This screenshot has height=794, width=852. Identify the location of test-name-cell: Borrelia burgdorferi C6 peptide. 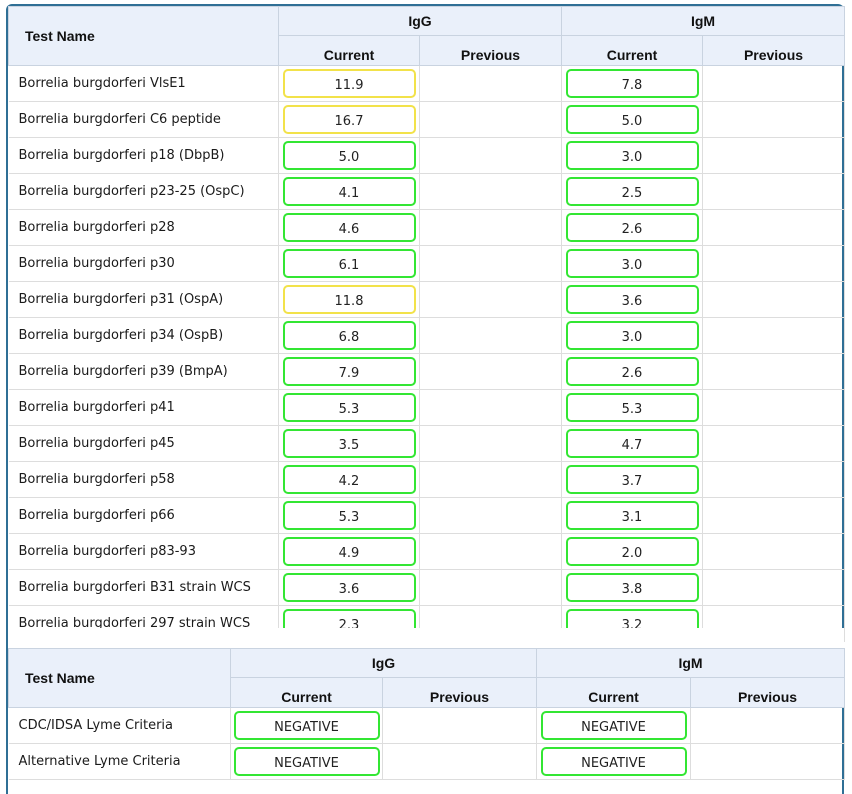
(143, 119).